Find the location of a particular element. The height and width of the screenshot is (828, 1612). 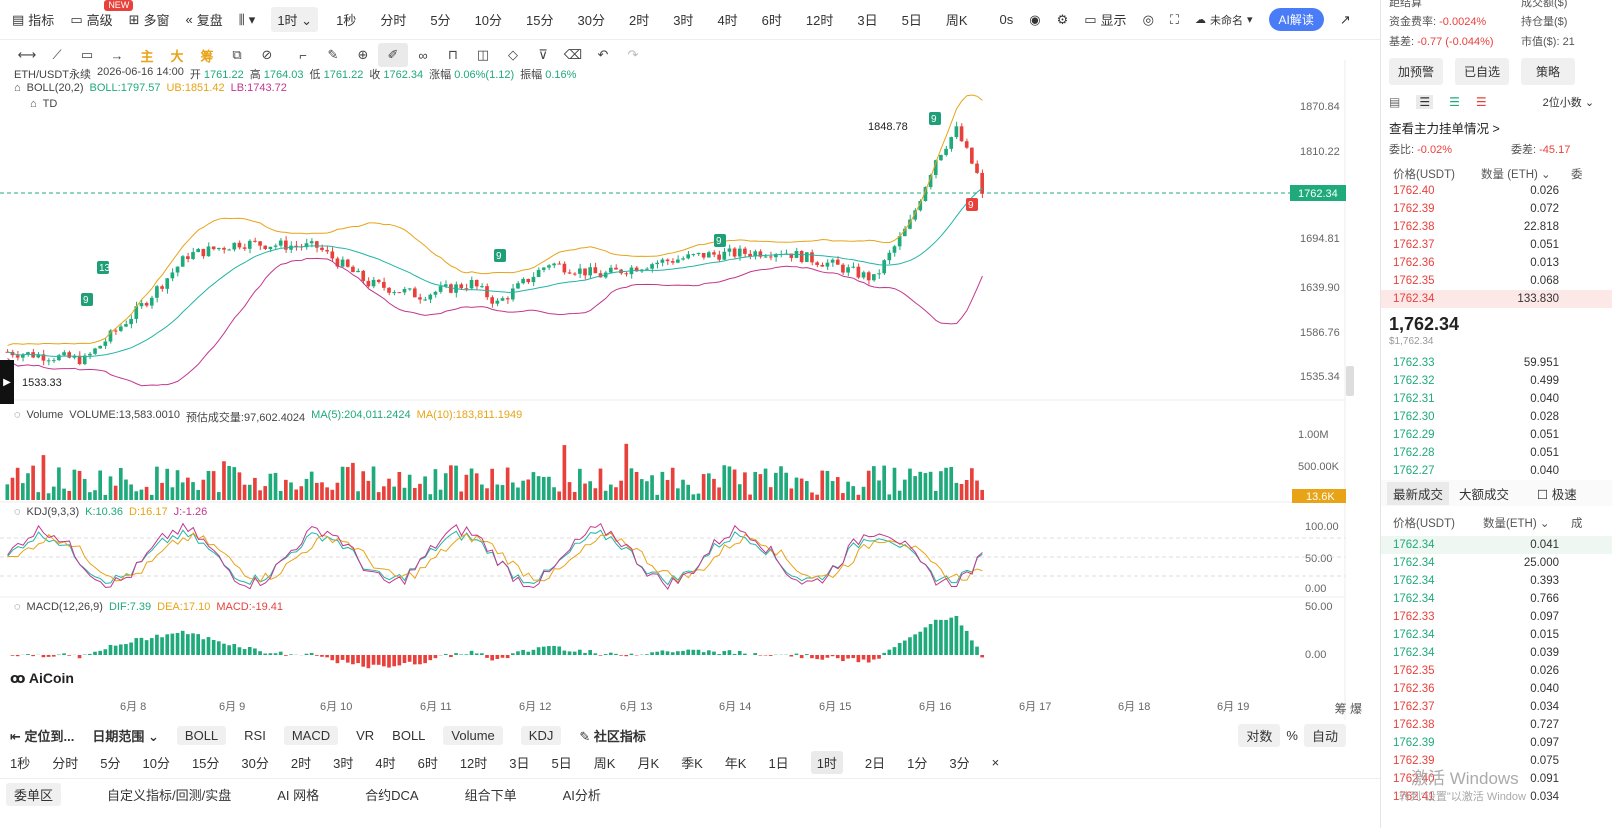

panel-resize-handle is located at coordinates (1350, 381).